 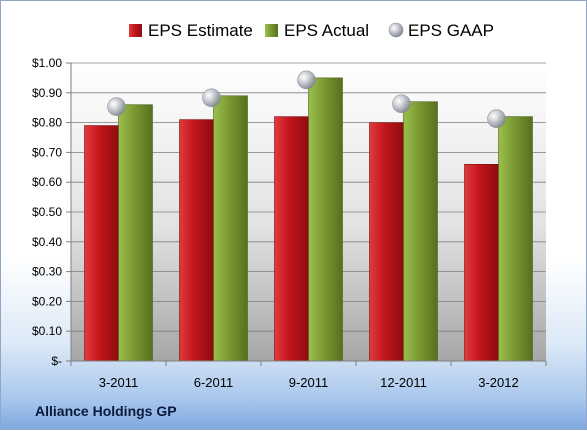 What do you see at coordinates (498, 382) in the screenshot?
I see `x-tick-label: 3-2012` at bounding box center [498, 382].